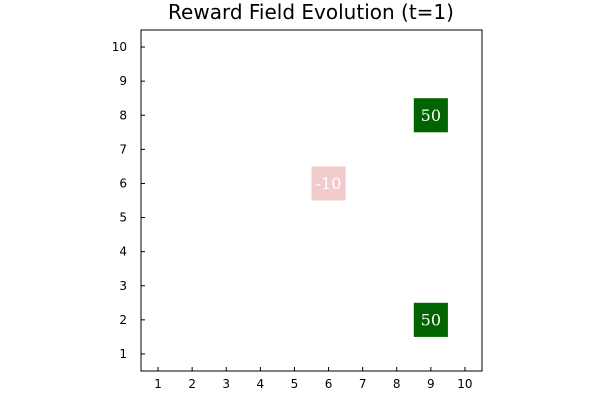 The image size is (600, 400). I want to click on x-tick-label: 8, so click(397, 384).